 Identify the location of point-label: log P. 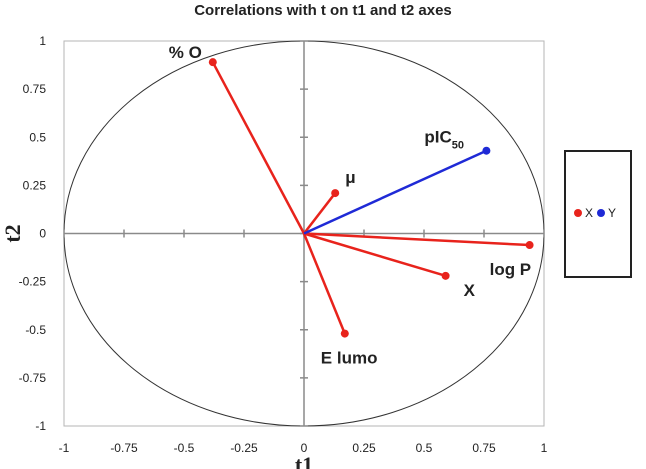
(511, 269).